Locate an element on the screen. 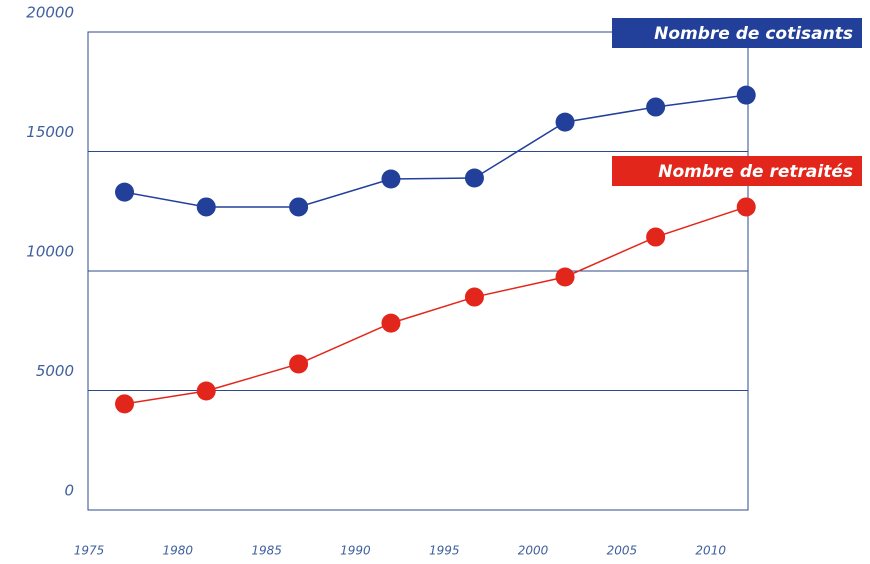  y-tick-label: 15000 is located at coordinates (50, 132).